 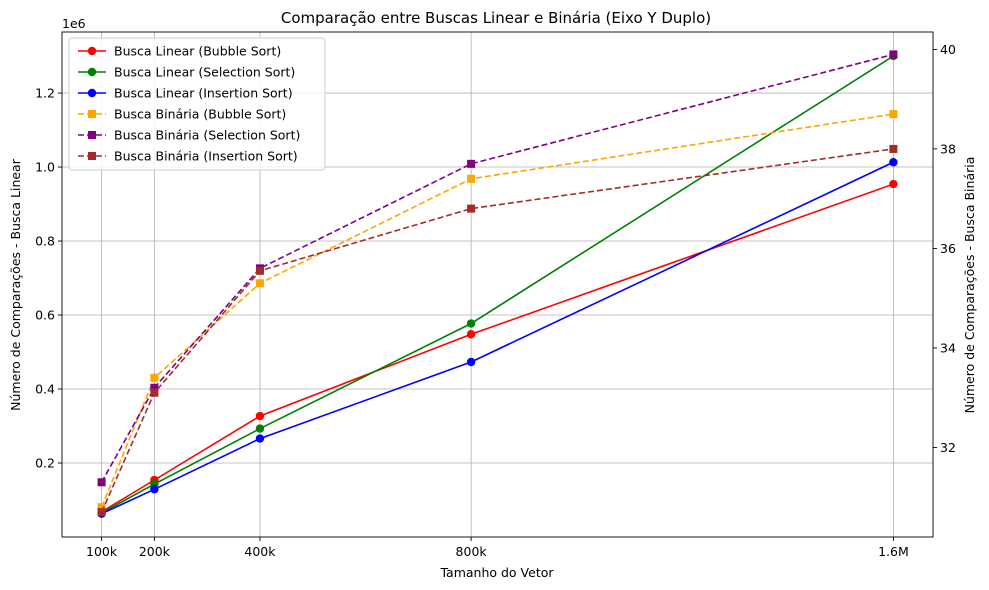 I want to click on y-axis-right-label: Número de Comparações - Busca Binária, so click(x=969, y=285).